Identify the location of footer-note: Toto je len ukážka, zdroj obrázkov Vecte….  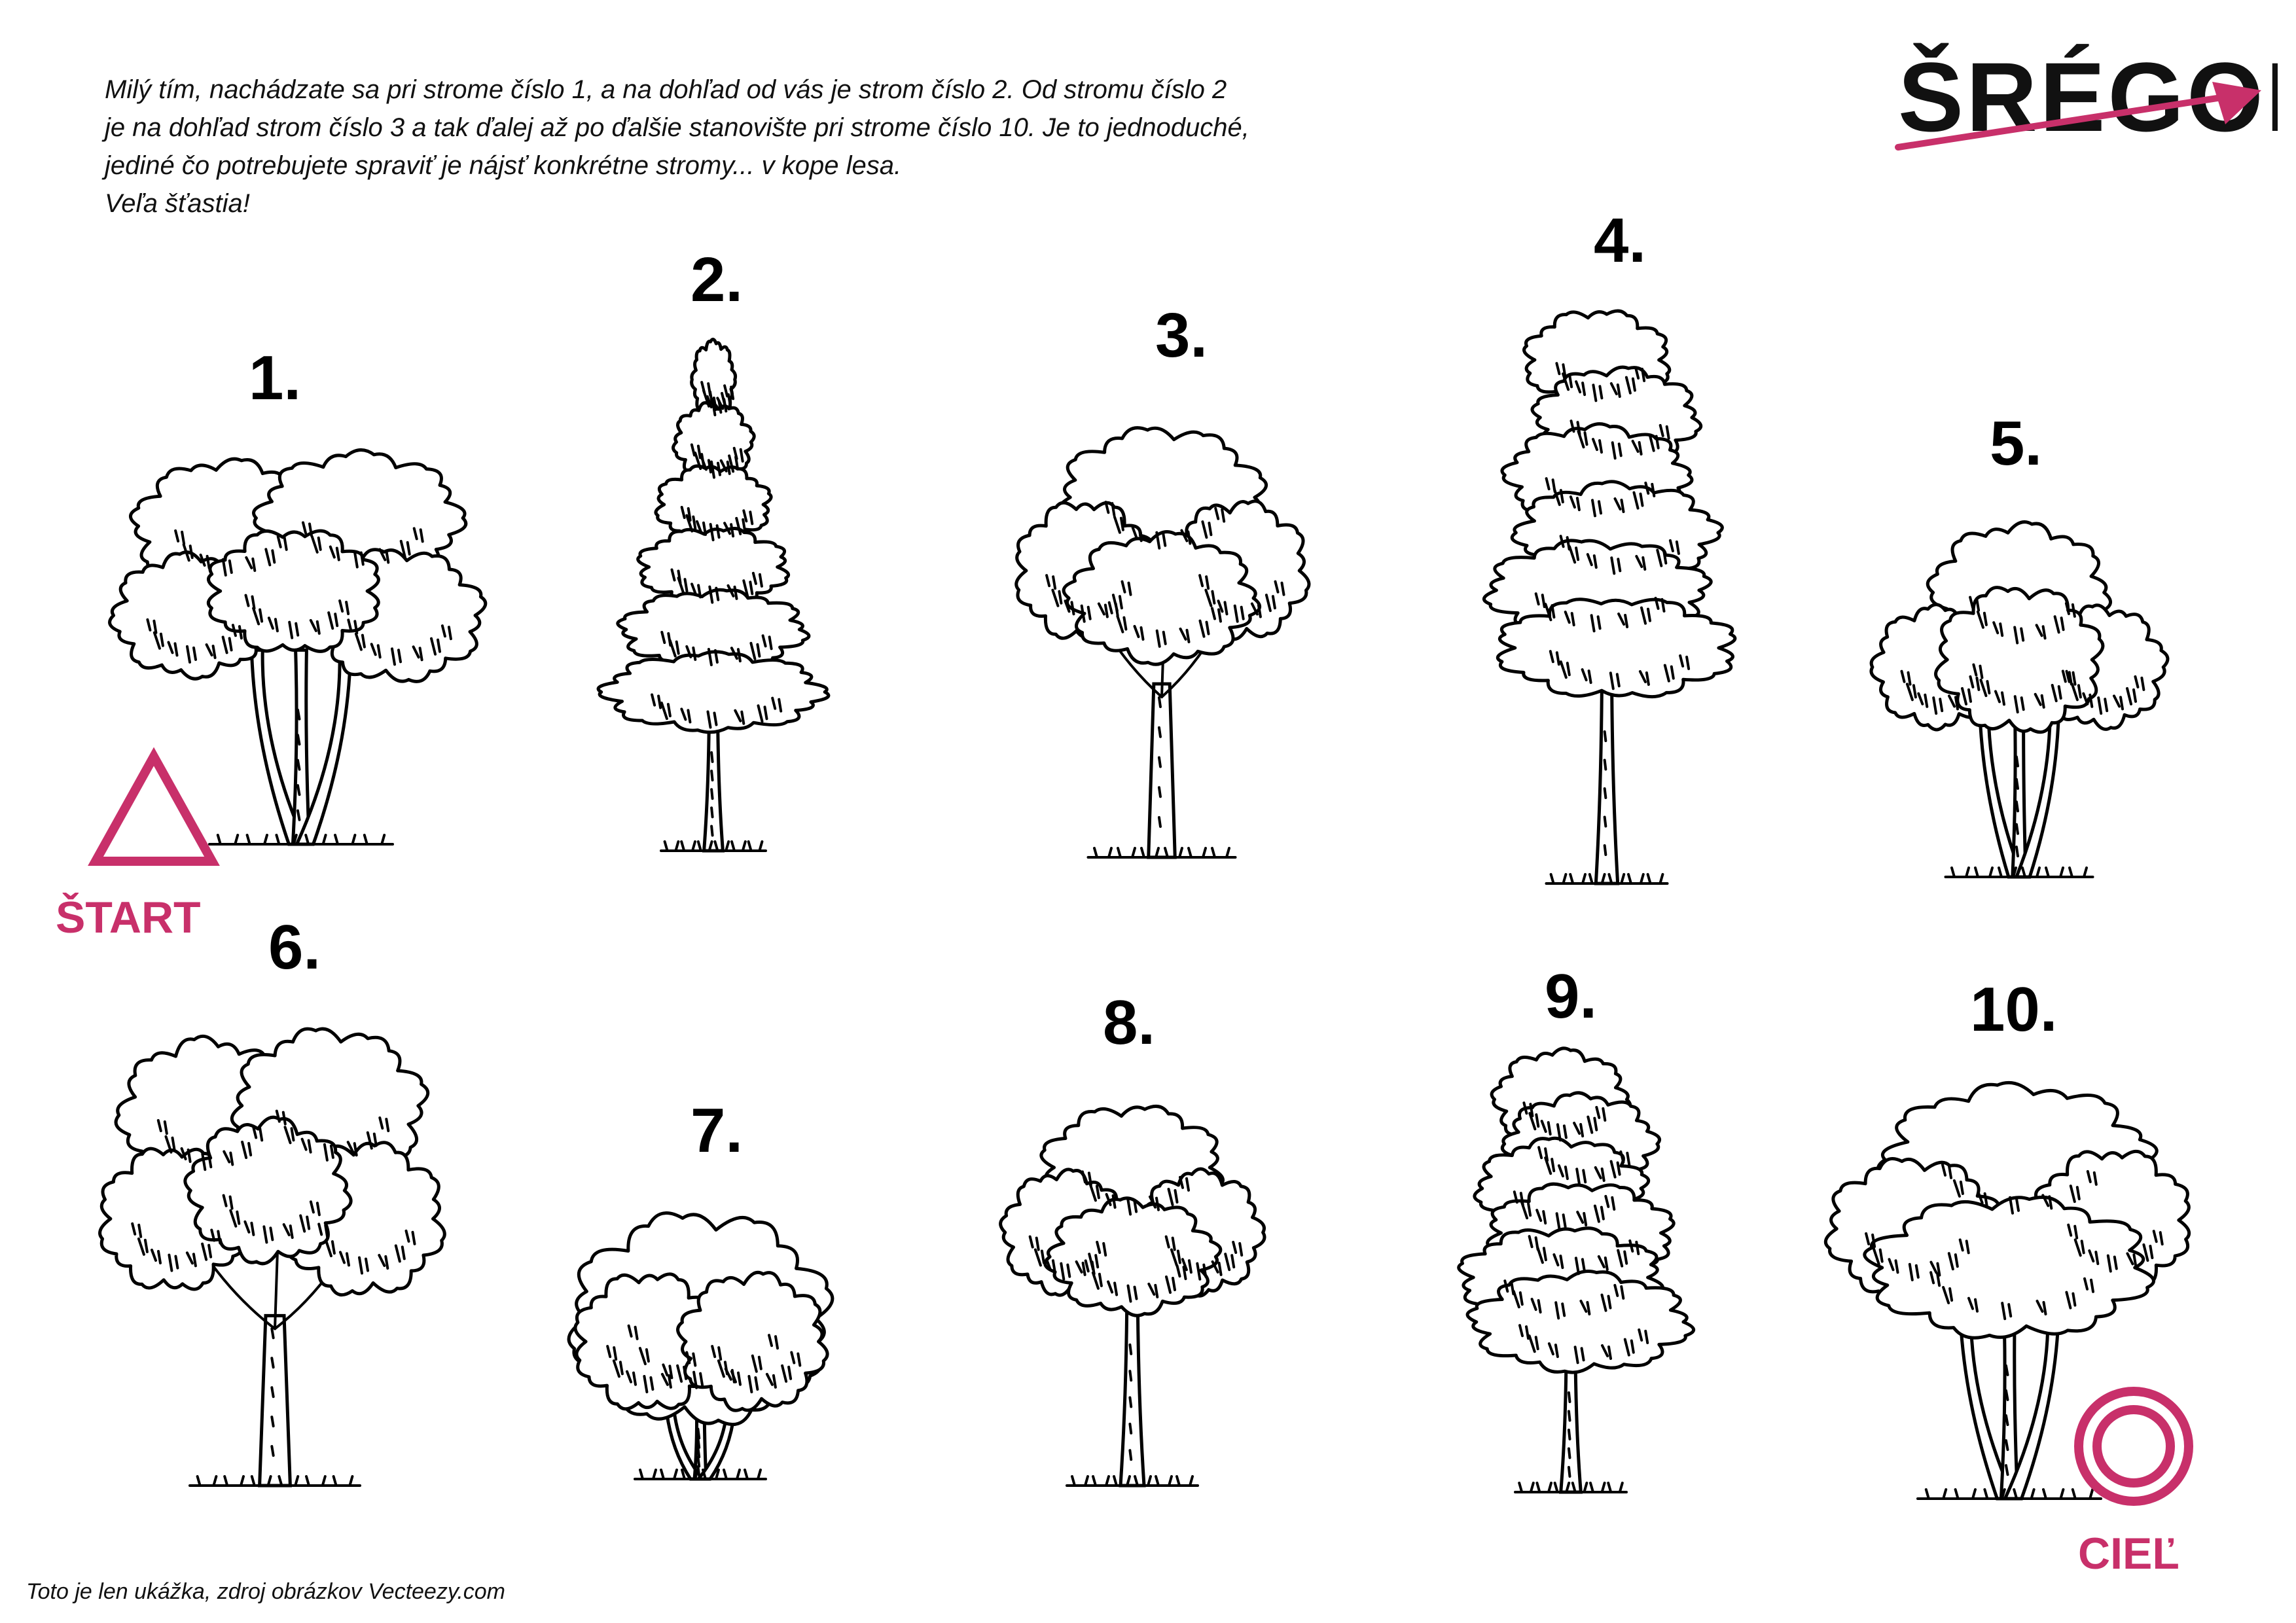
(265, 1591).